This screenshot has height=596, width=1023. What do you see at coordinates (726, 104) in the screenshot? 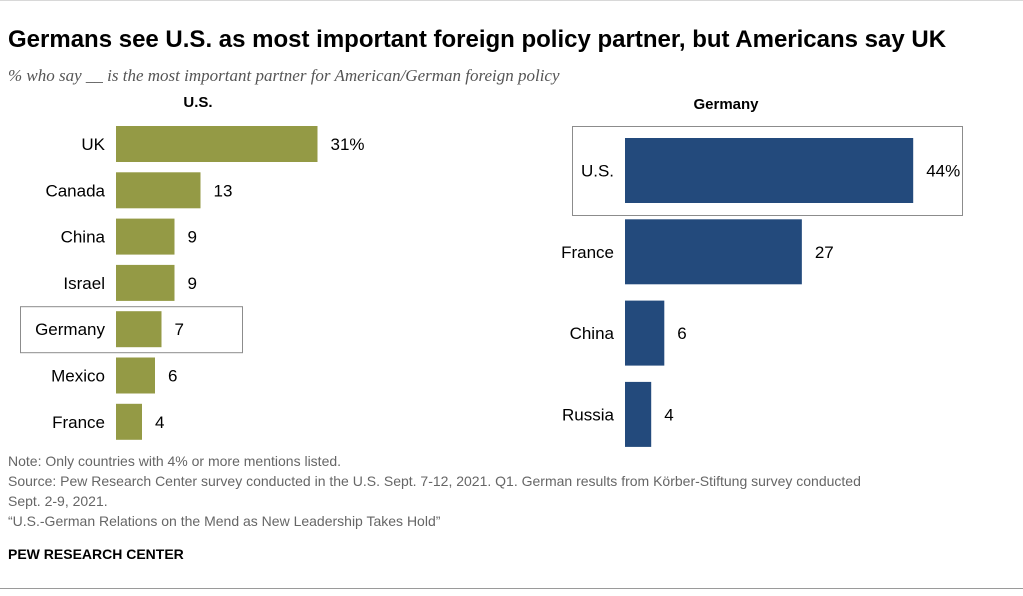
I see `panel-title-1: Germany` at bounding box center [726, 104].